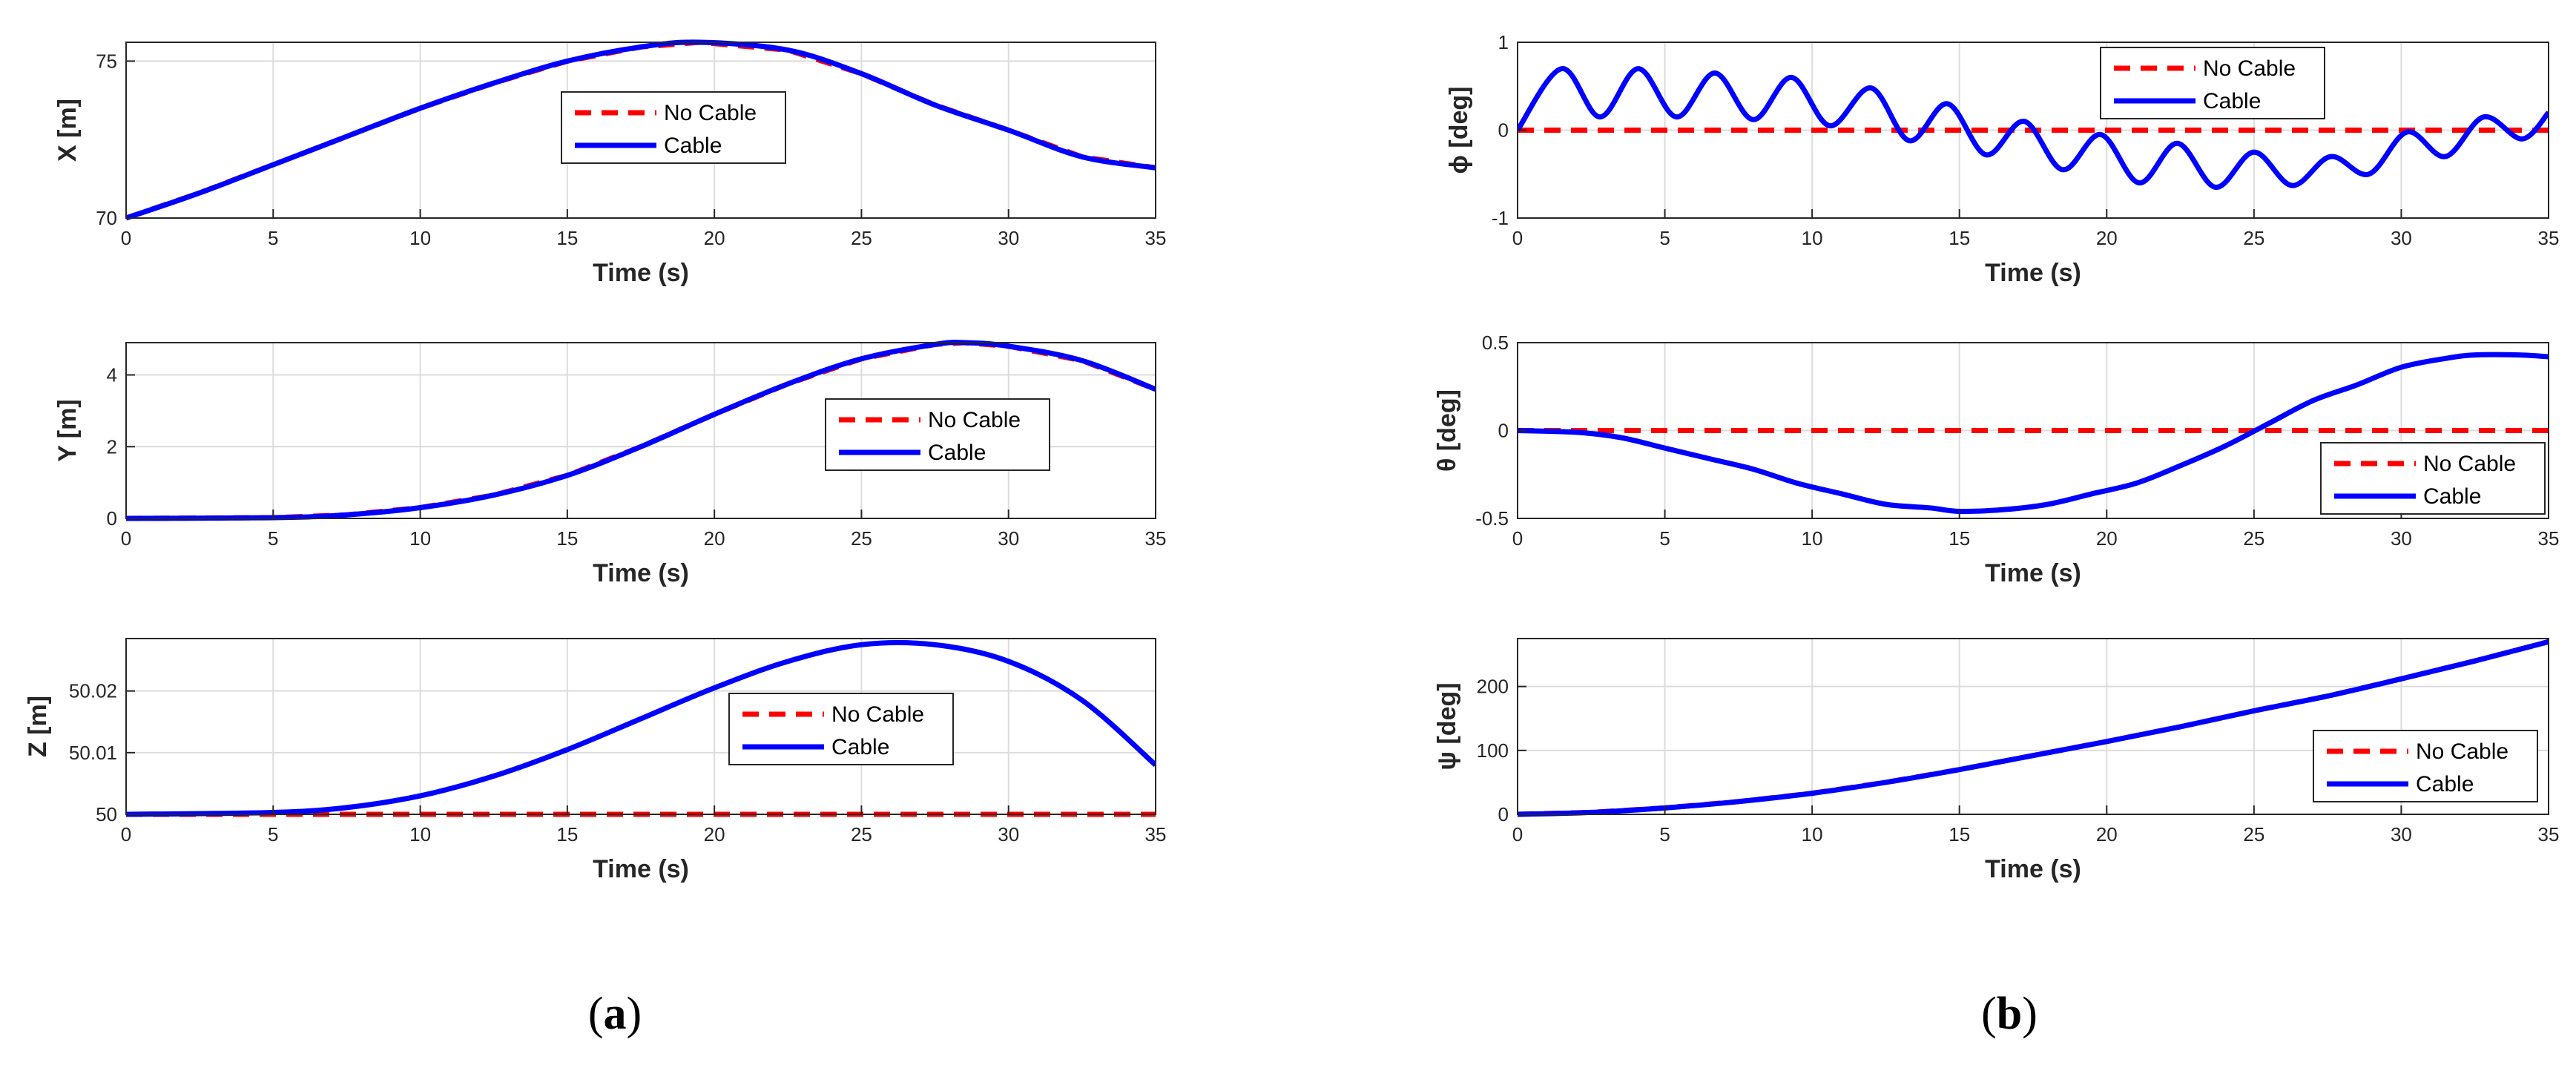 The image size is (2576, 1065). Describe the element at coordinates (67, 130) in the screenshot. I see `y-axis-label: X [m]` at that location.